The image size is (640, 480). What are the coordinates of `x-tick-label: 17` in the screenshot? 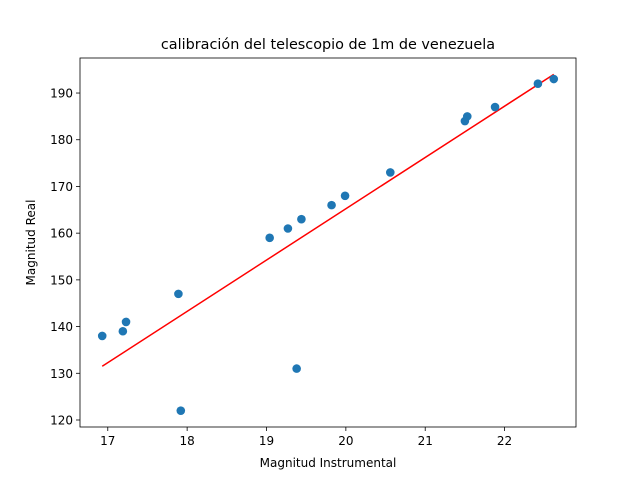 It's located at (107, 441).